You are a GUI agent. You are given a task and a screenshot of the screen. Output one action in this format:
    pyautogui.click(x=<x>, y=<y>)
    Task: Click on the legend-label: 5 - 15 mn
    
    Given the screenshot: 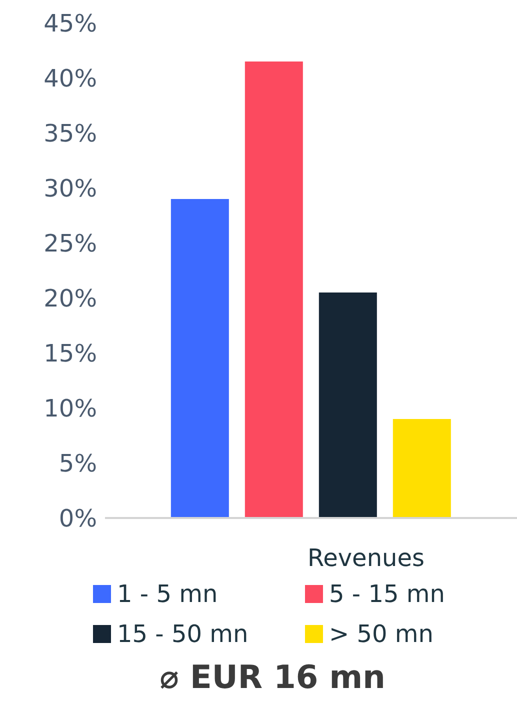 What is the action you would take?
    pyautogui.click(x=387, y=594)
    